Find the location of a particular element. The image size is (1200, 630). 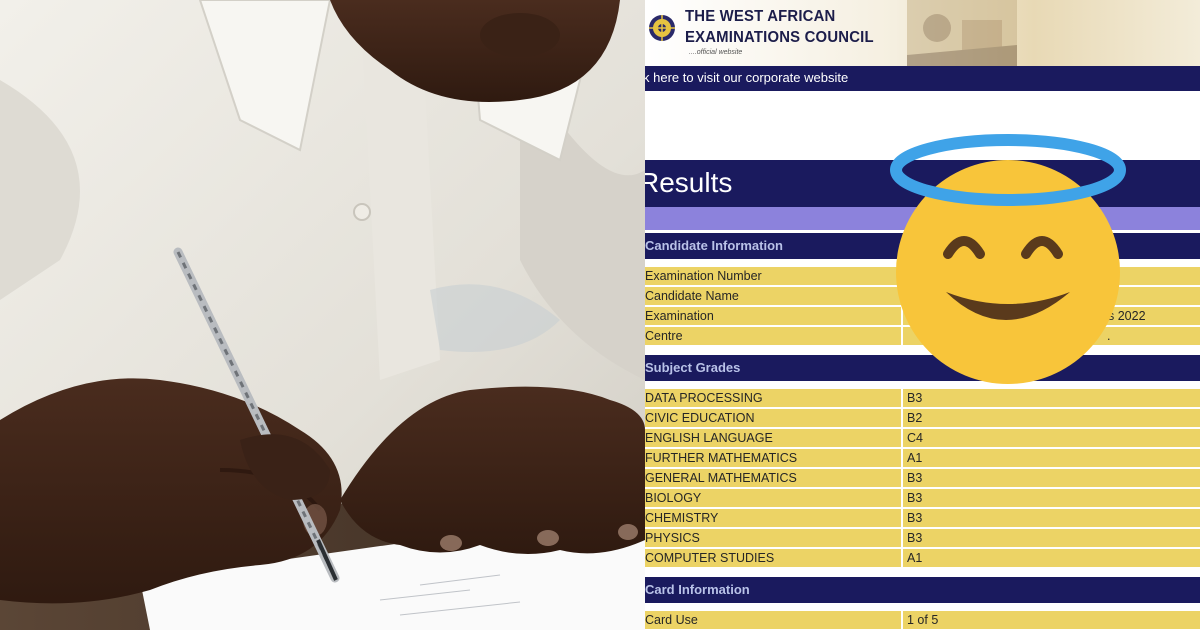

card-info-header: Card Information is located at coordinates (922, 590).